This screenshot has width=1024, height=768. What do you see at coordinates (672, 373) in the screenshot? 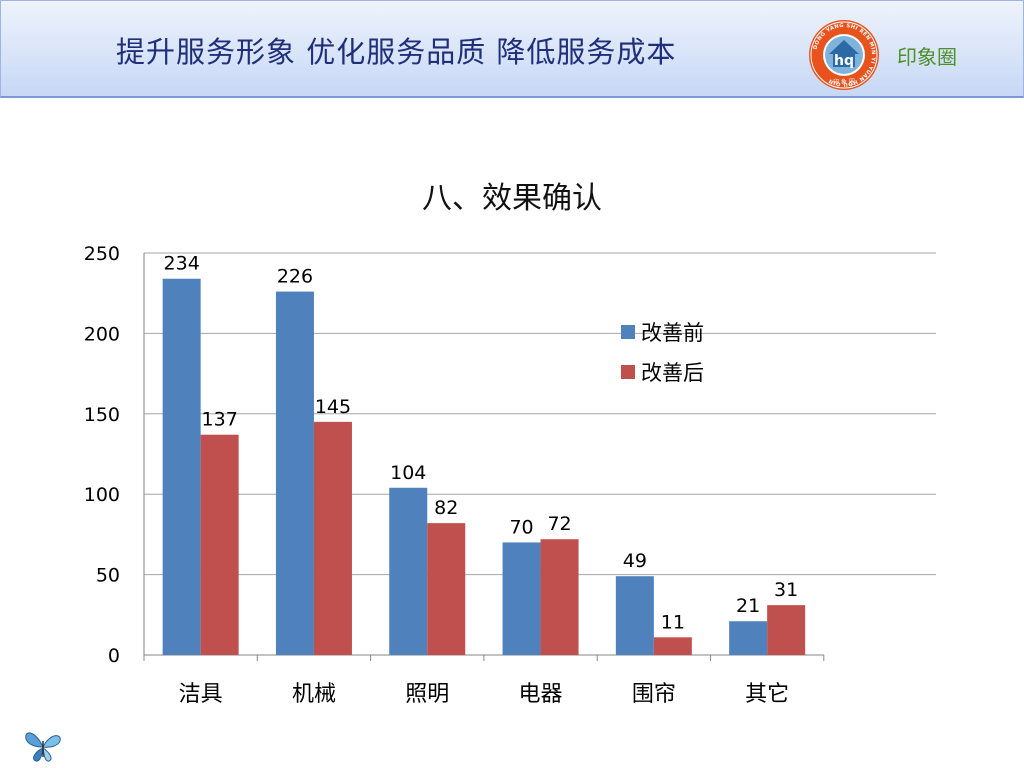
I see `legend-label: 改善后` at bounding box center [672, 373].